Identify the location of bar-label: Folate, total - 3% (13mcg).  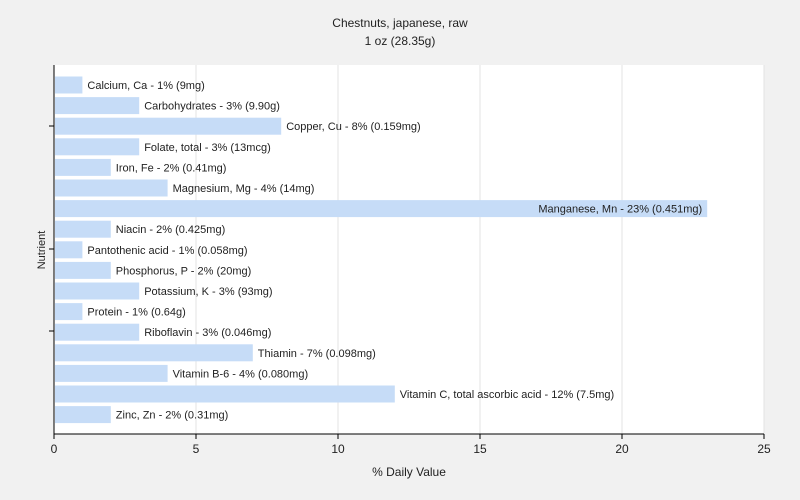
(207, 148).